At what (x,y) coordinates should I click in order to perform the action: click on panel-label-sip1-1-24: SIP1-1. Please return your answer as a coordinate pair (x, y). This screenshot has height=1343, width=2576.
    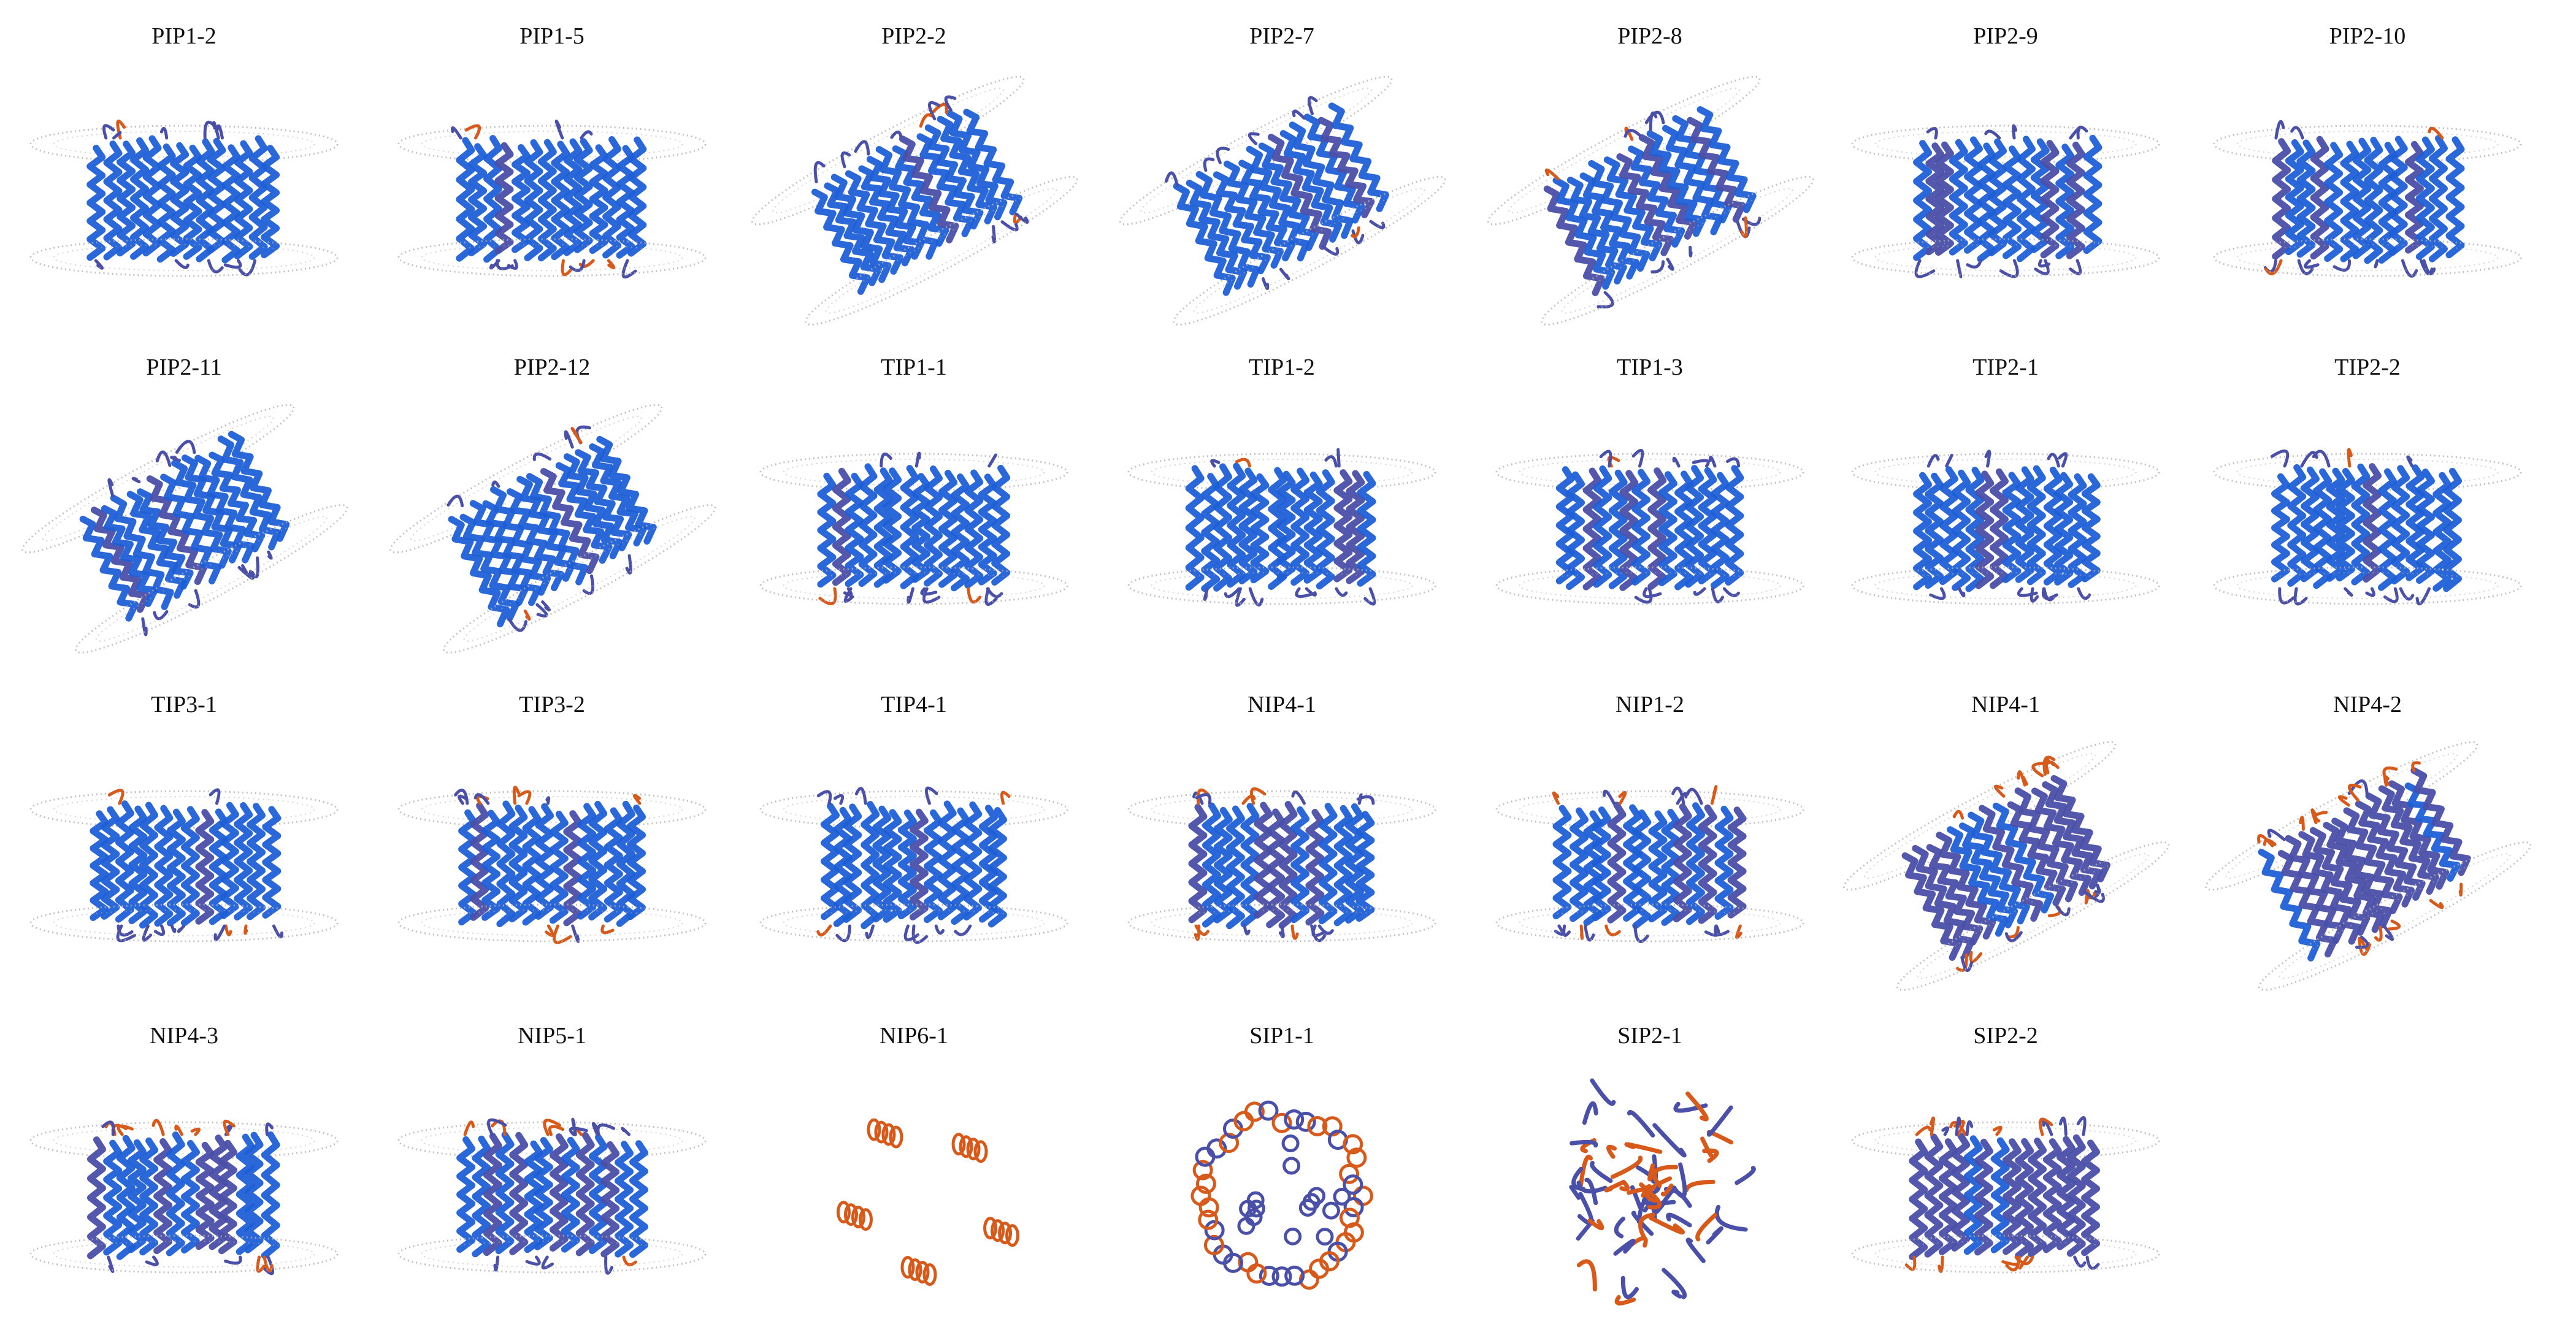
    Looking at the image, I should click on (1281, 1036).